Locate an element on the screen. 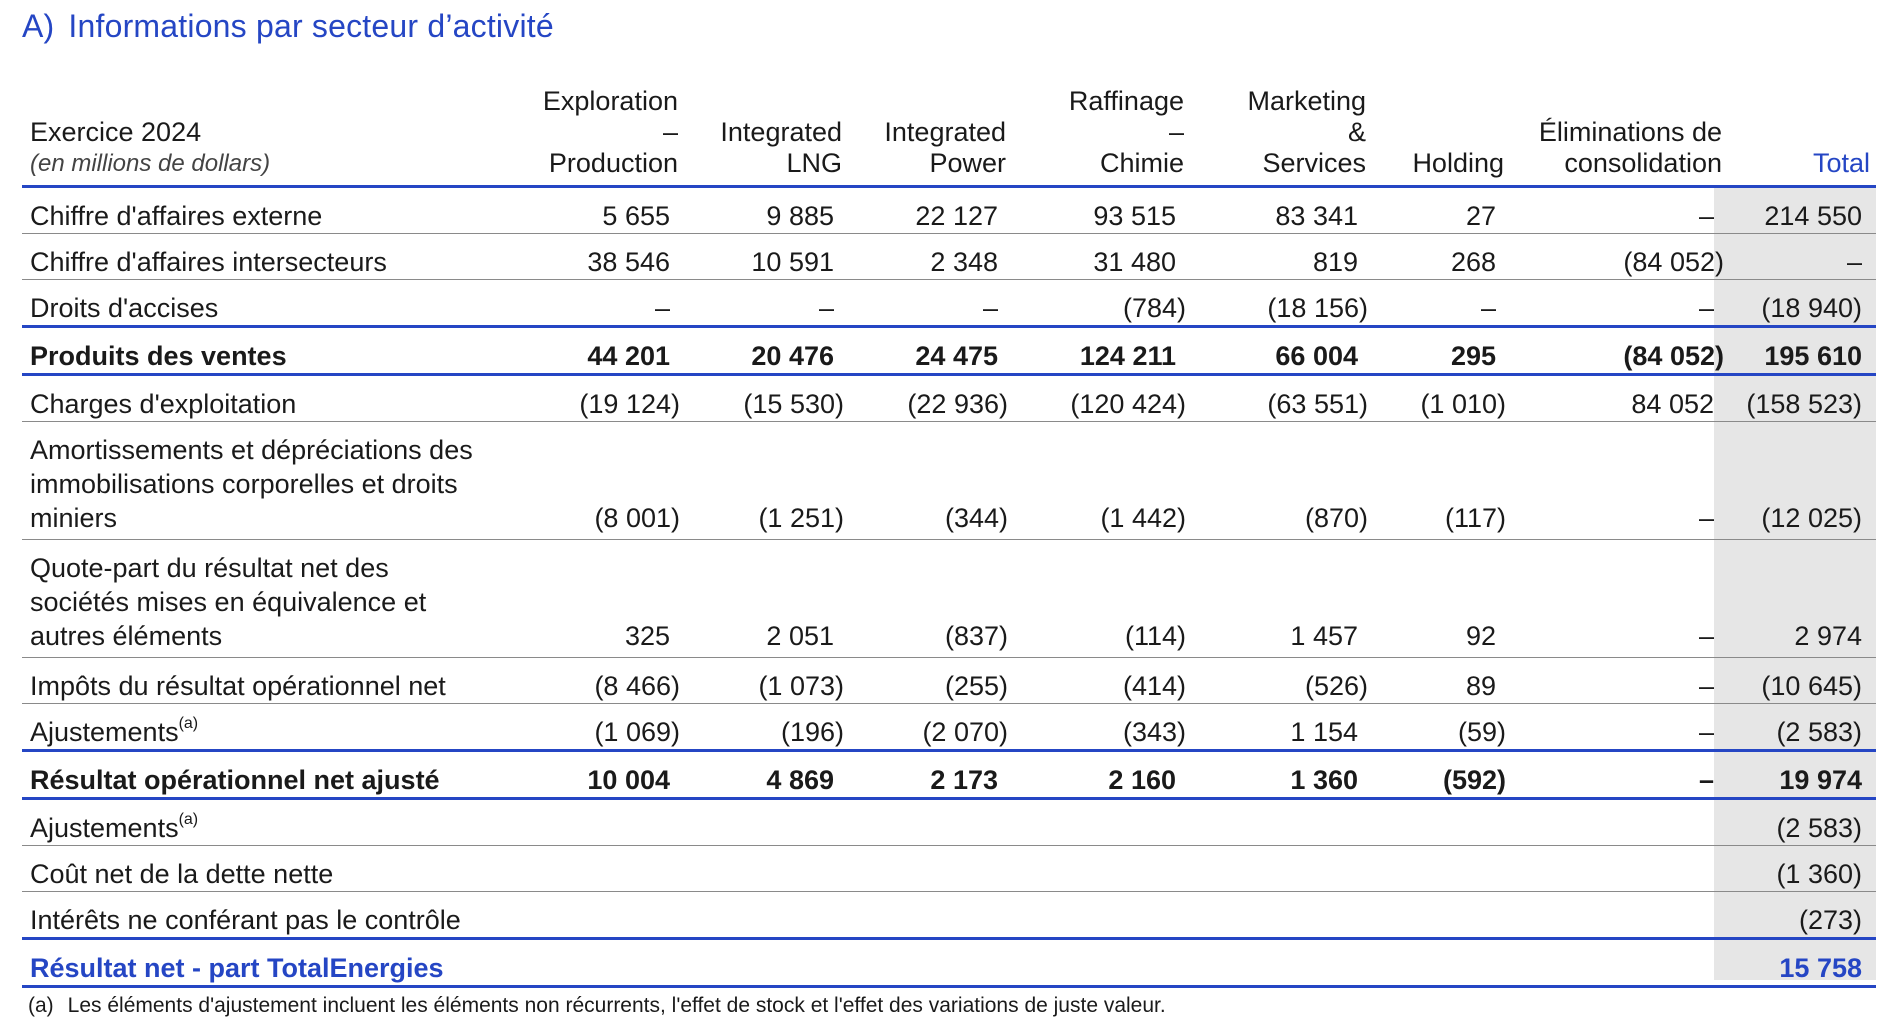 The width and height of the screenshot is (1898, 1020). total-cell: (12 025) is located at coordinates (1802, 480).